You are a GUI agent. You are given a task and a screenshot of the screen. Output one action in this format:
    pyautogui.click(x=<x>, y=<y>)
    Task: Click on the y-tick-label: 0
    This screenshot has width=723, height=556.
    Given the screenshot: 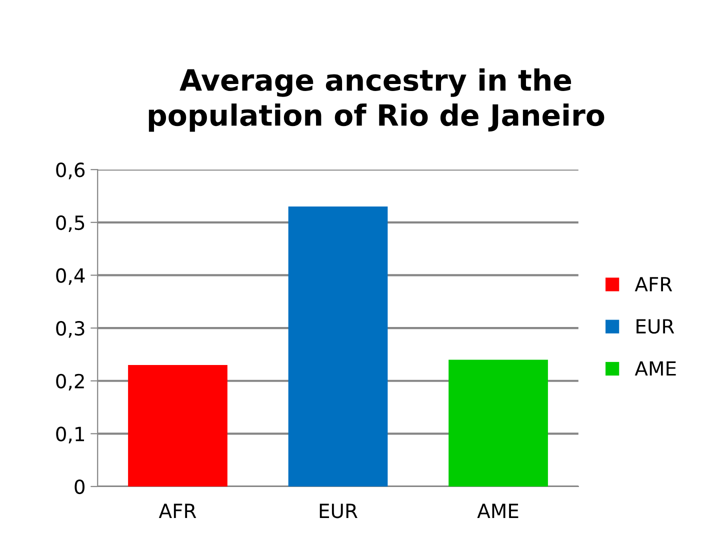 What is the action you would take?
    pyautogui.click(x=79, y=486)
    